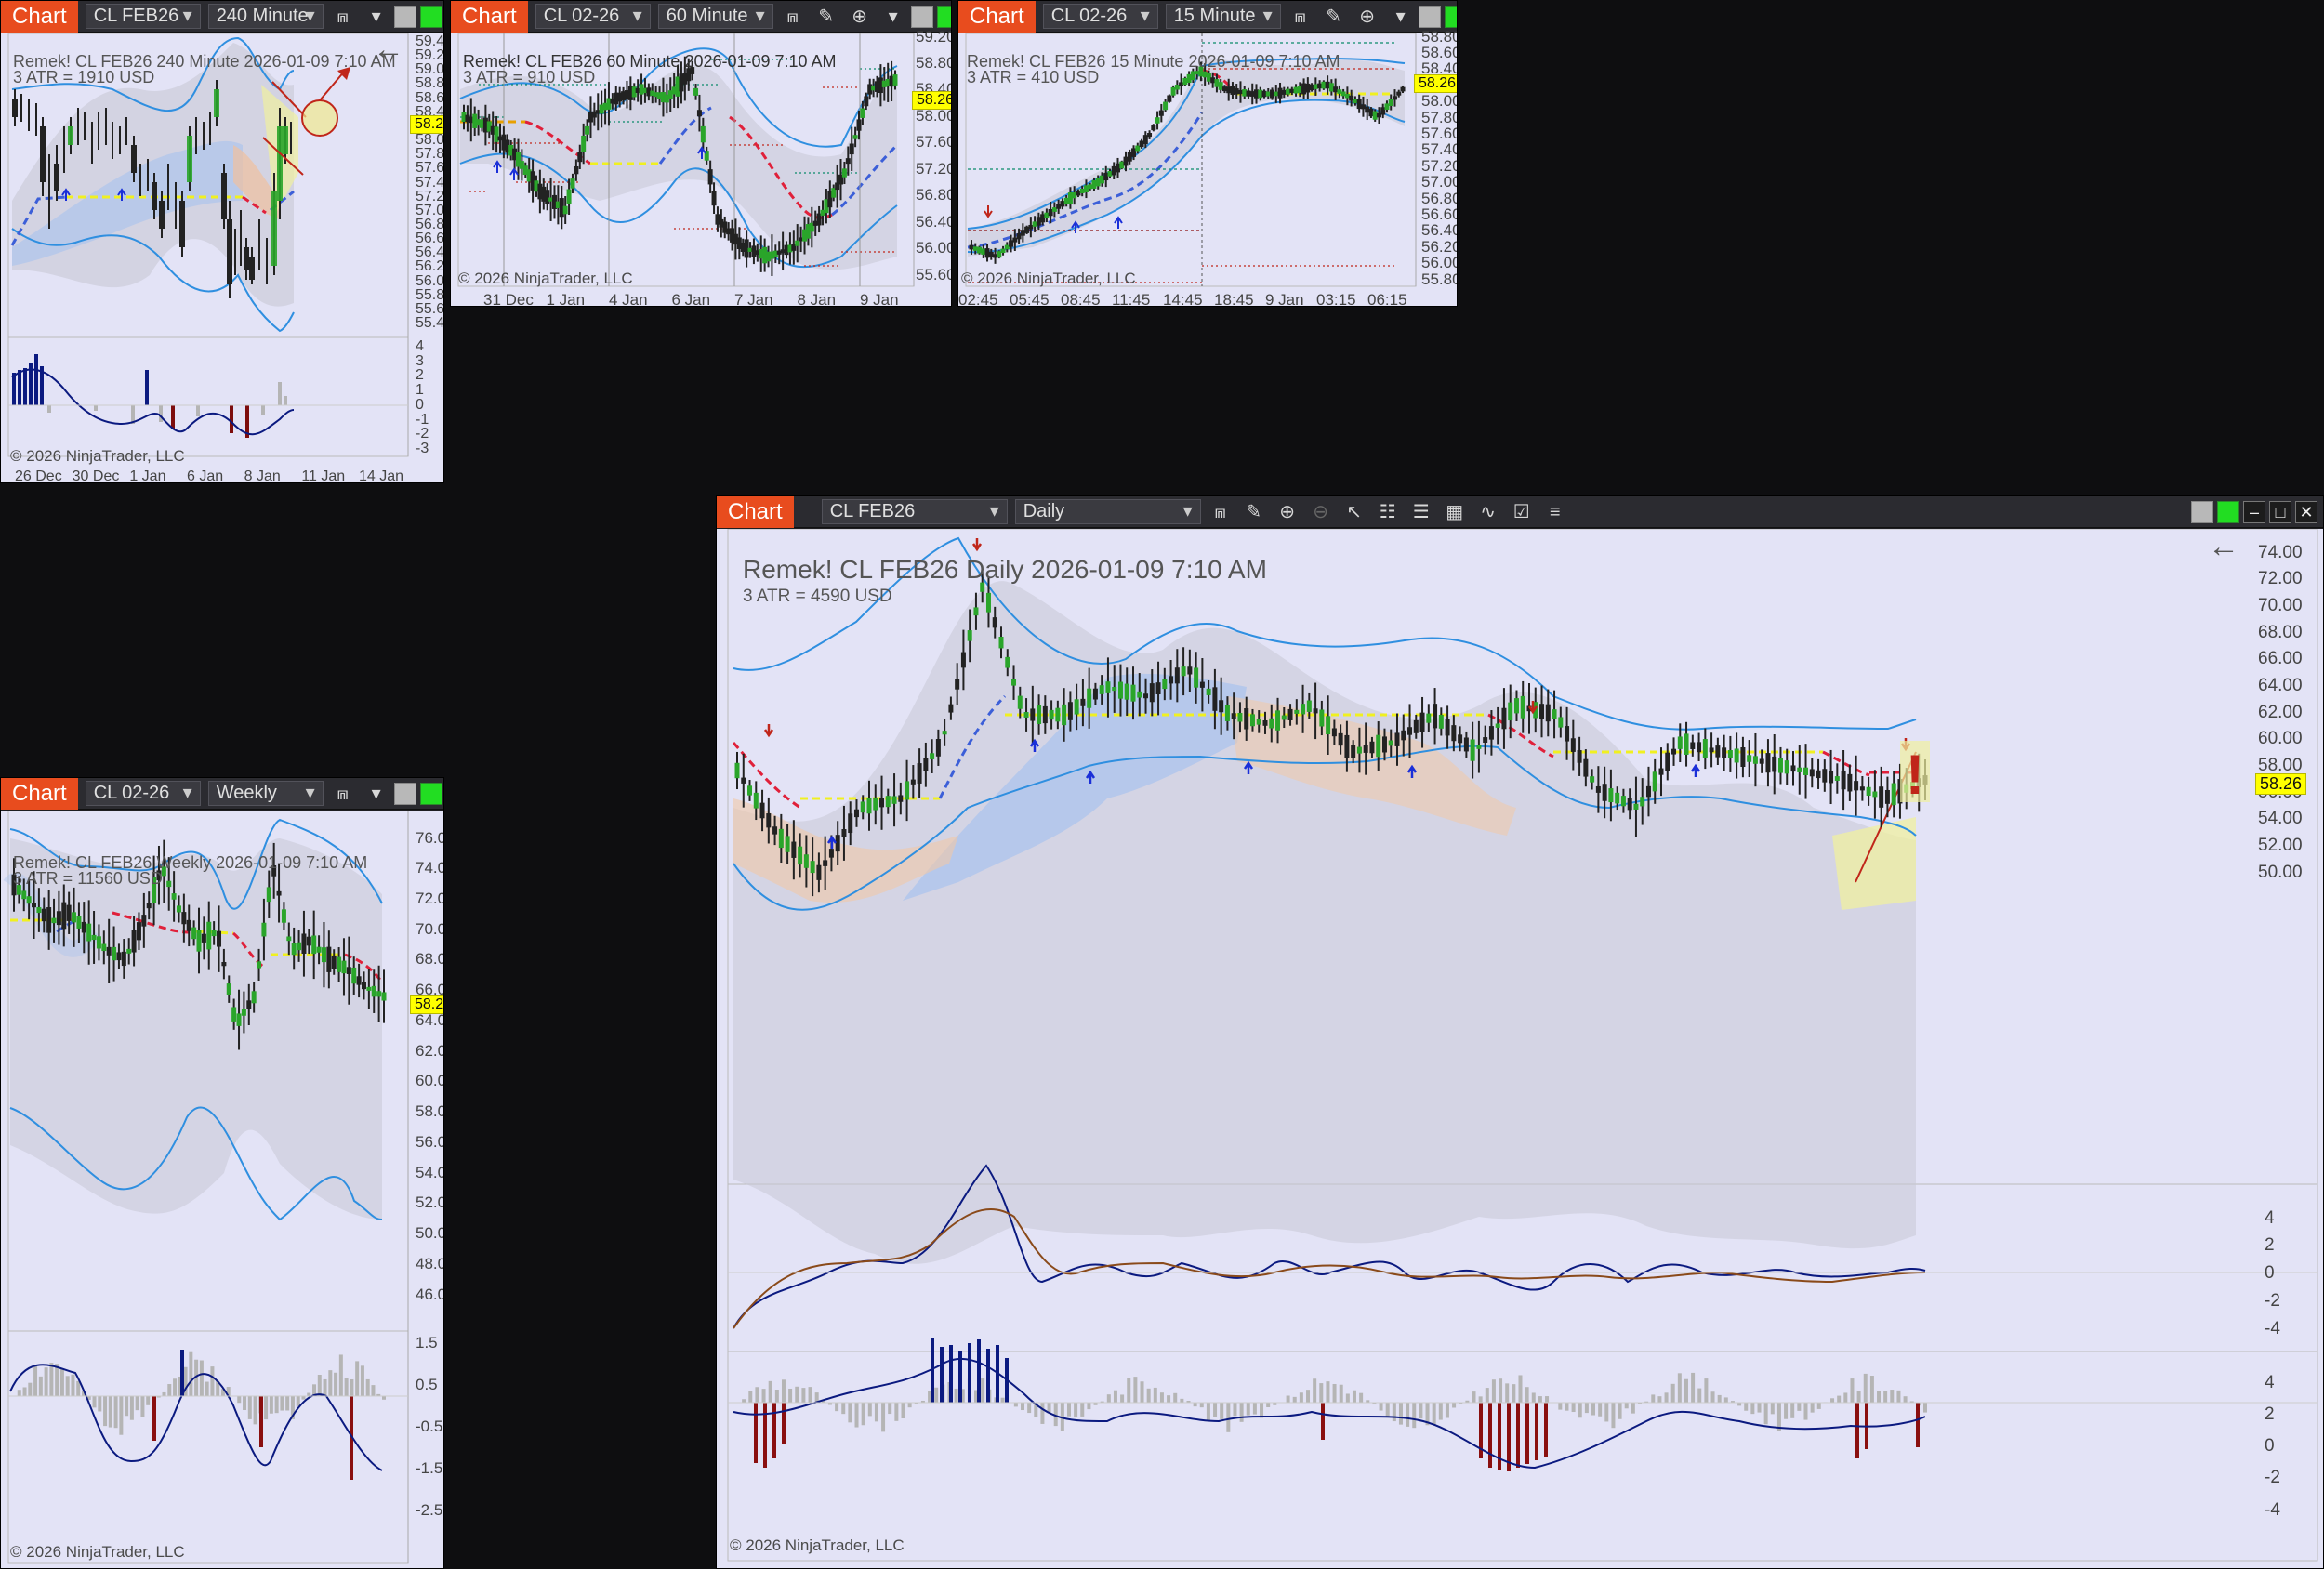  I want to click on period-selector: 15 Minute, so click(1223, 16).